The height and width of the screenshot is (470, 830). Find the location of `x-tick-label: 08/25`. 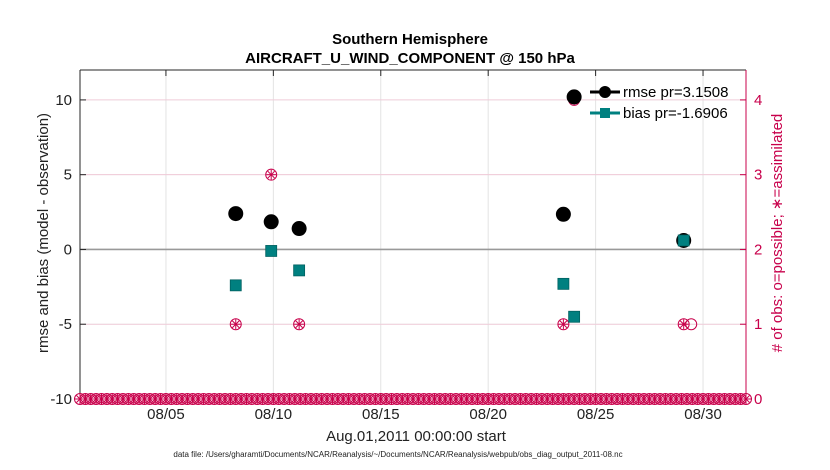

x-tick-label: 08/25 is located at coordinates (596, 414).